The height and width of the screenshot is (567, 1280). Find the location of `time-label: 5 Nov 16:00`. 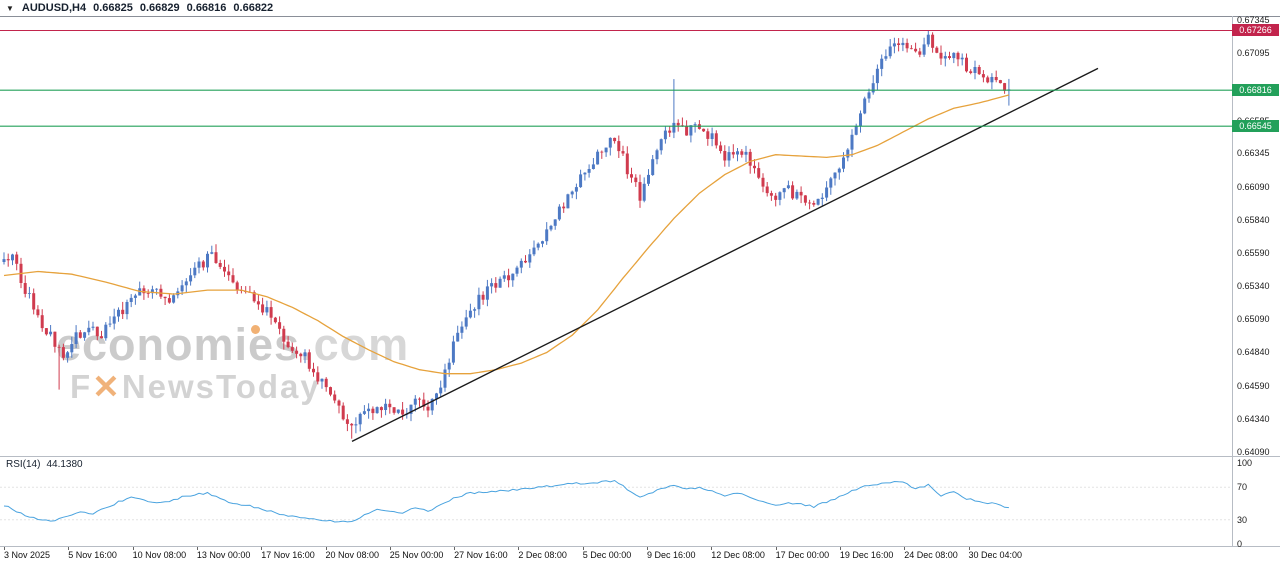

time-label: 5 Nov 16:00 is located at coordinates (92, 555).